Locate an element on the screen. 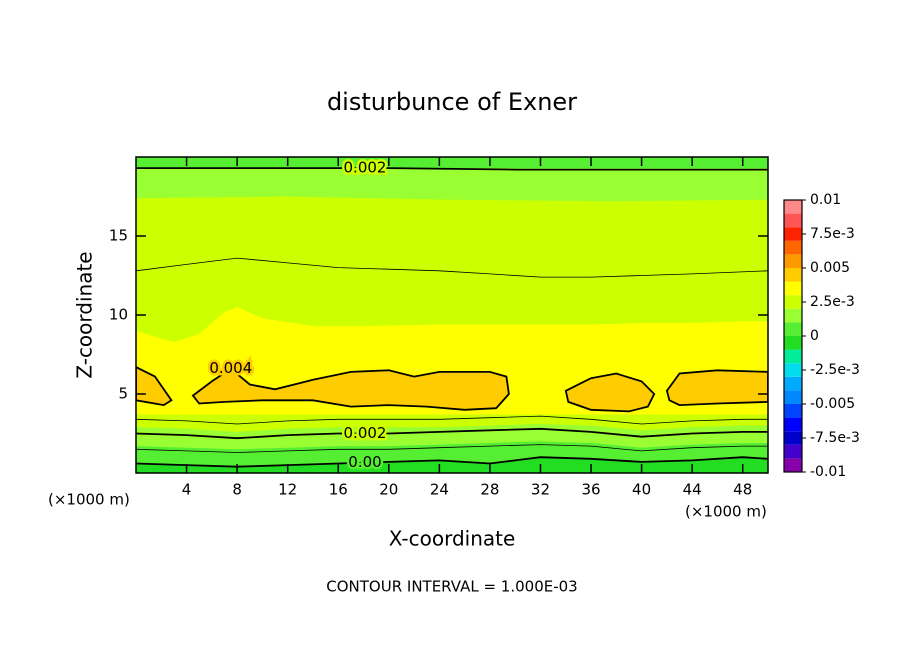  colorbar-label: -7.5e-3 is located at coordinates (835, 438).